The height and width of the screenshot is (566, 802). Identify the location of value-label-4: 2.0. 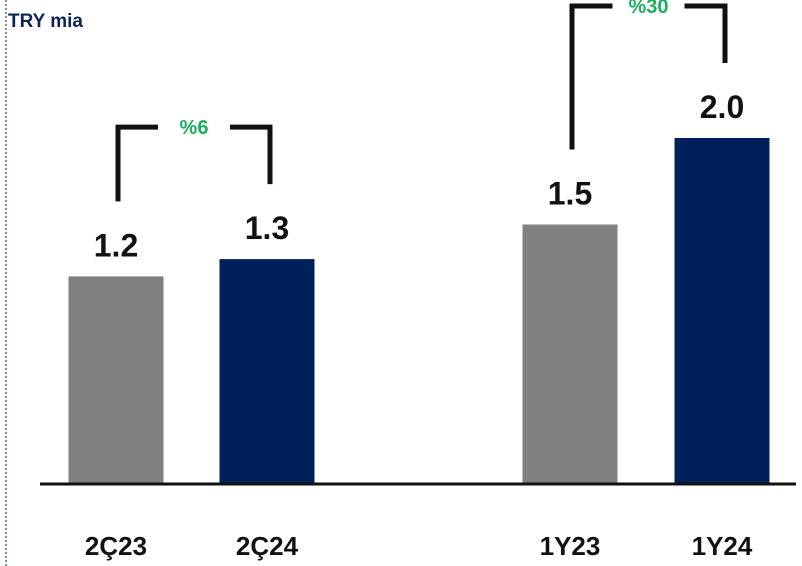
(722, 107).